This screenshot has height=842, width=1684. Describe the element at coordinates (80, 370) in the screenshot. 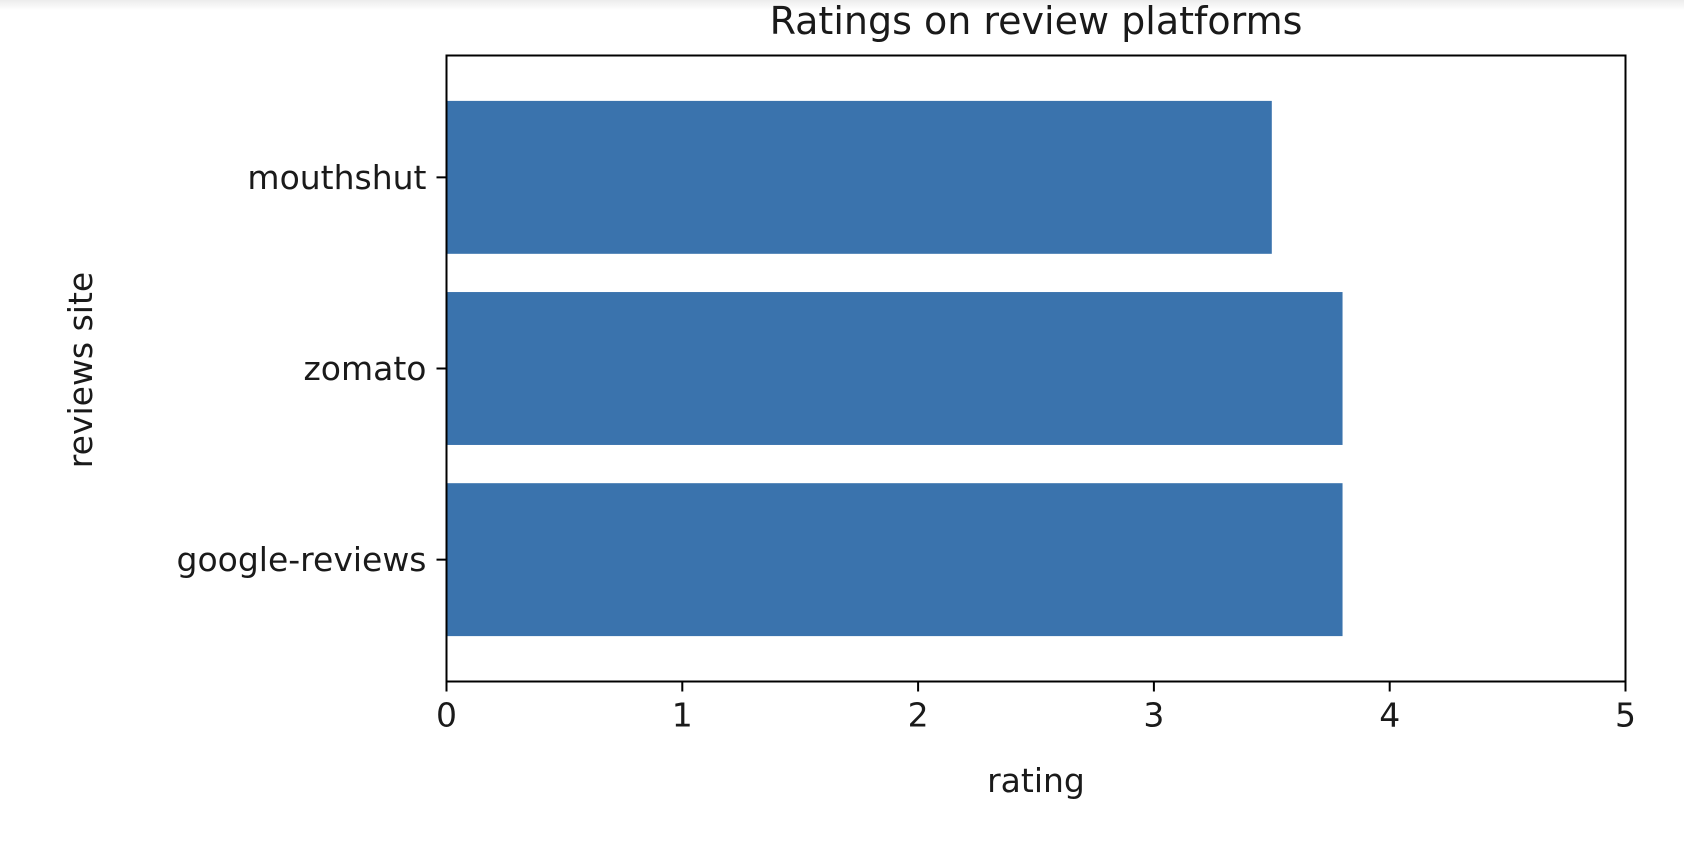

I see `y-axis-label: reviews site` at that location.